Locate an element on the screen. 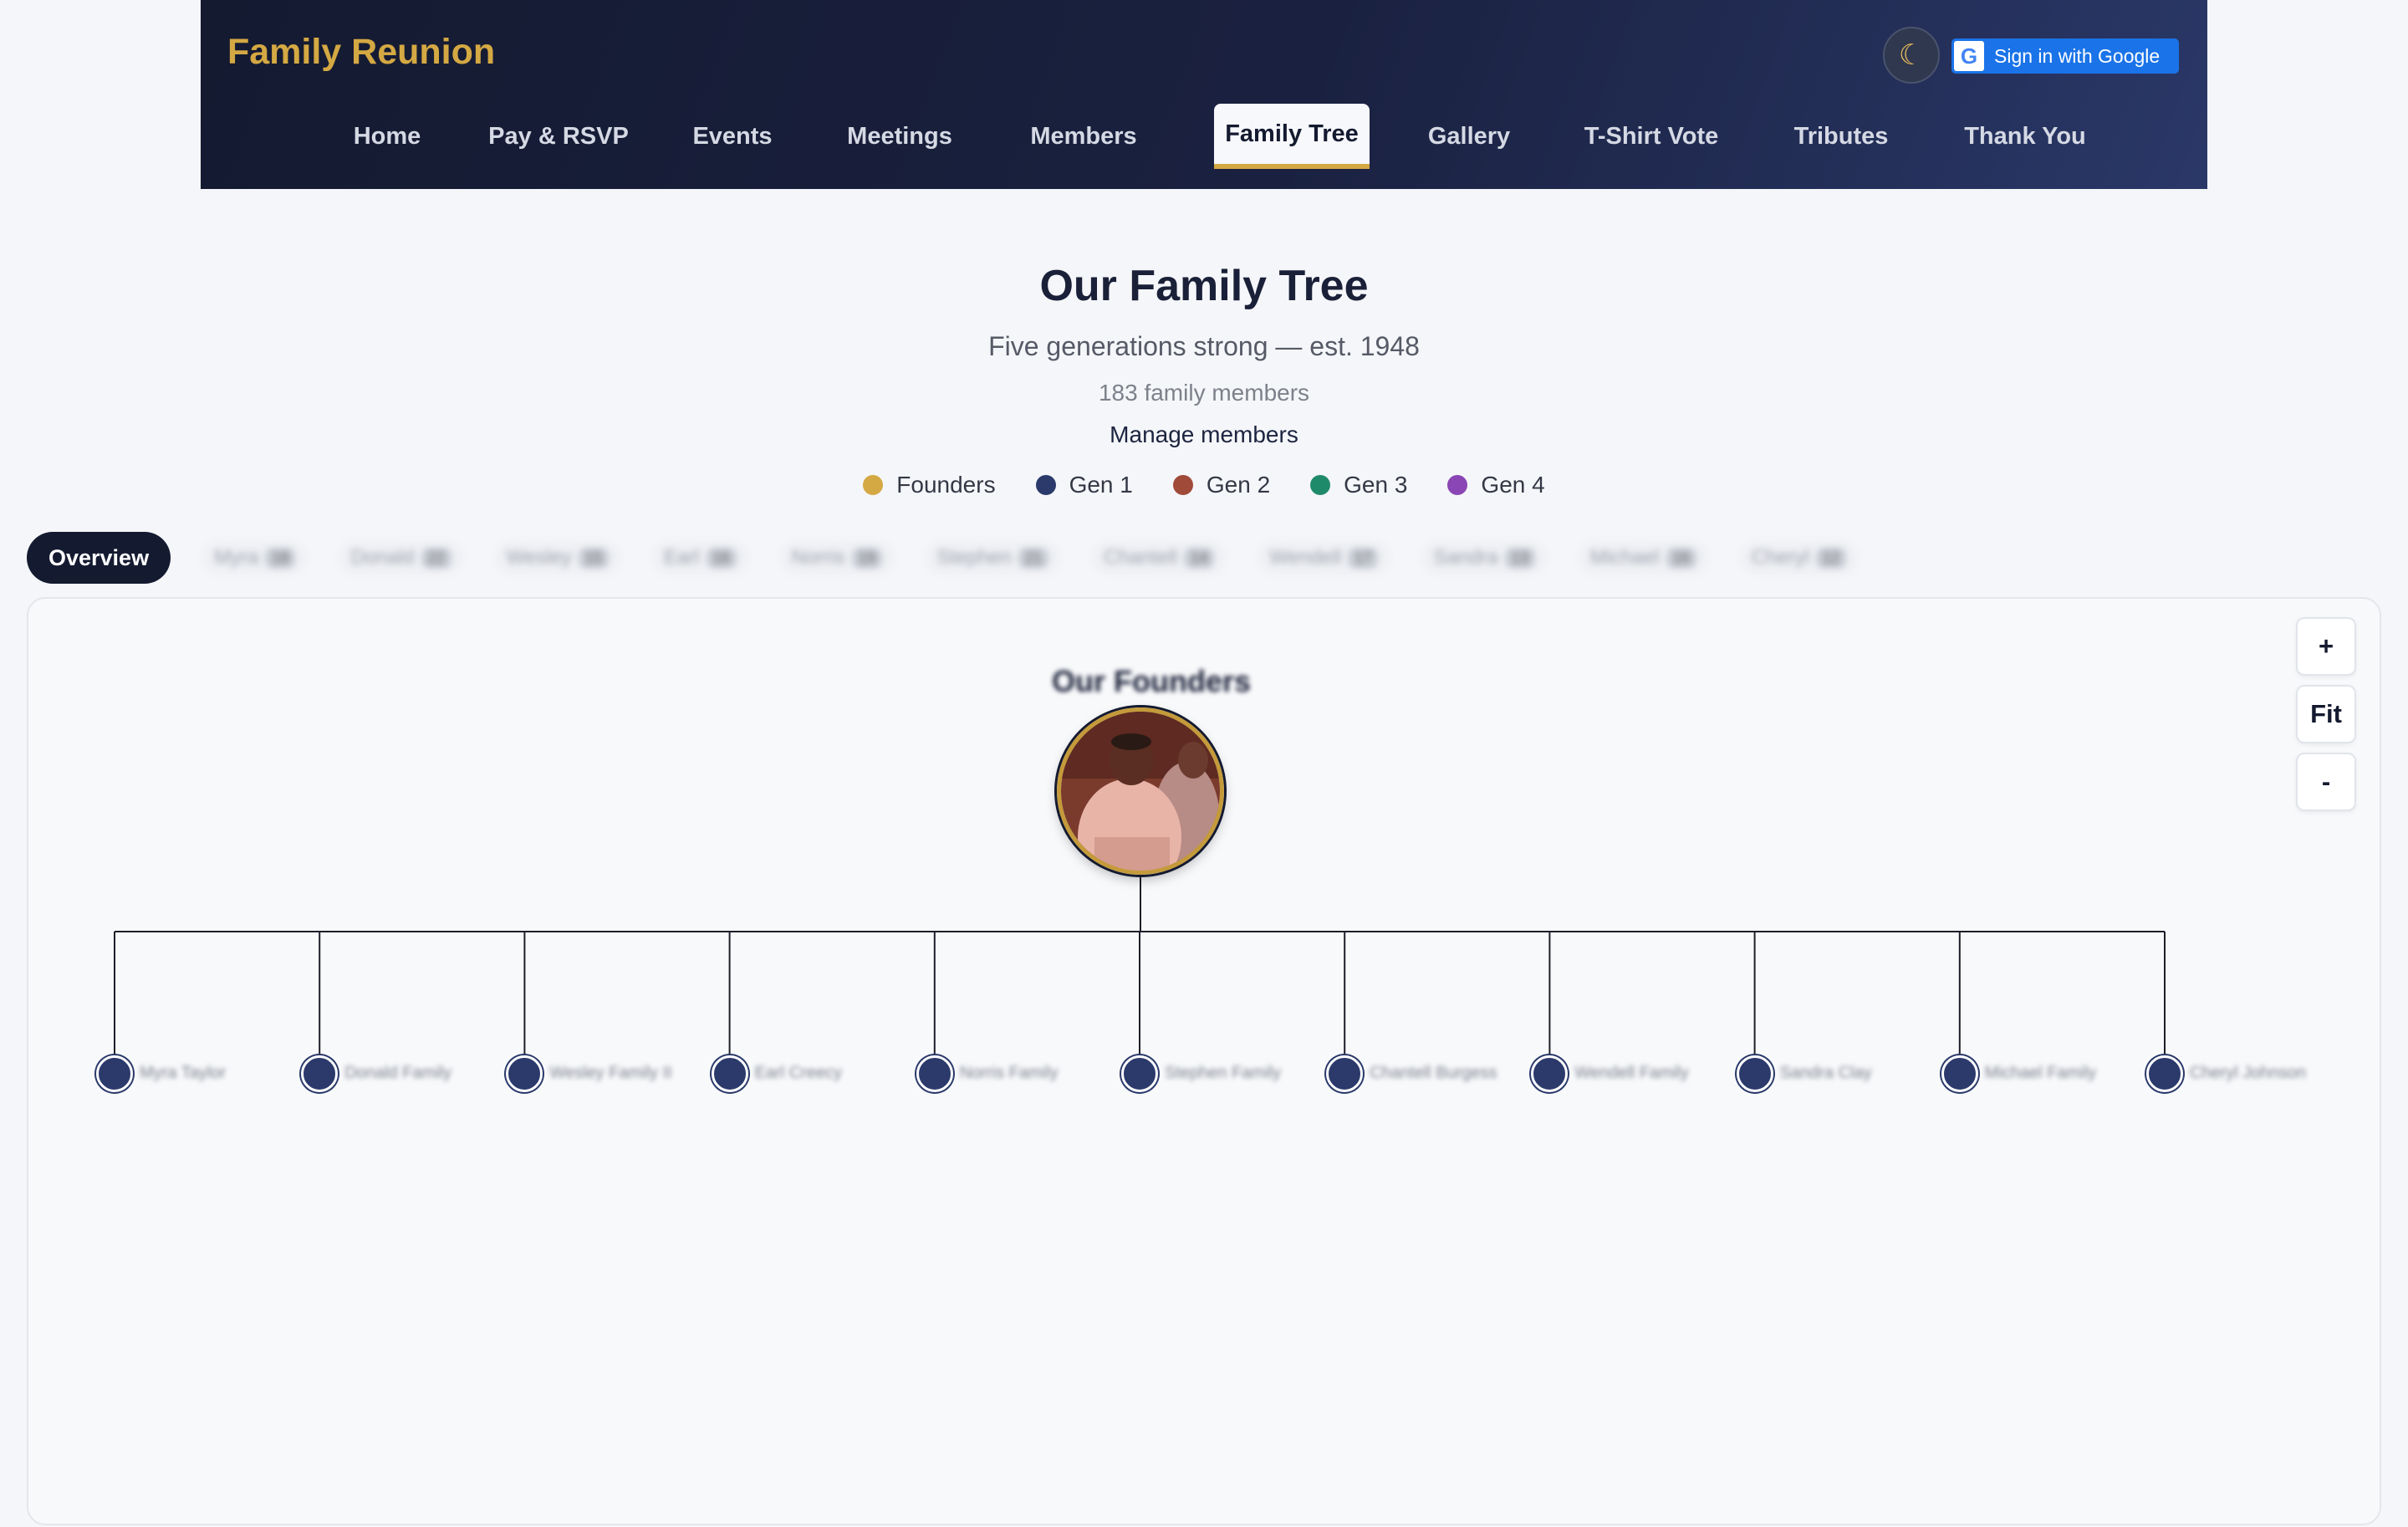  legend-label: Founders is located at coordinates (946, 485).